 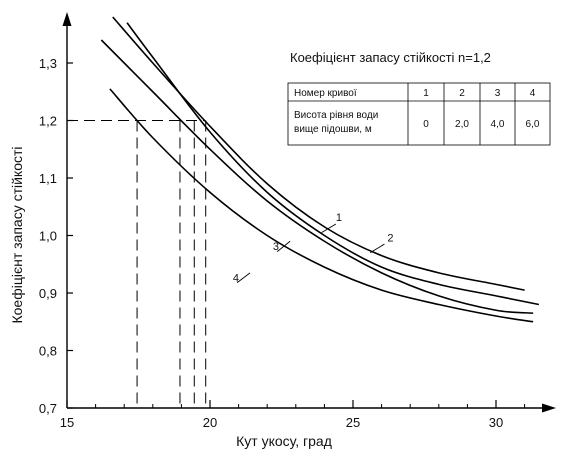 I want to click on y-tick-label: 0,9, so click(x=48, y=293).